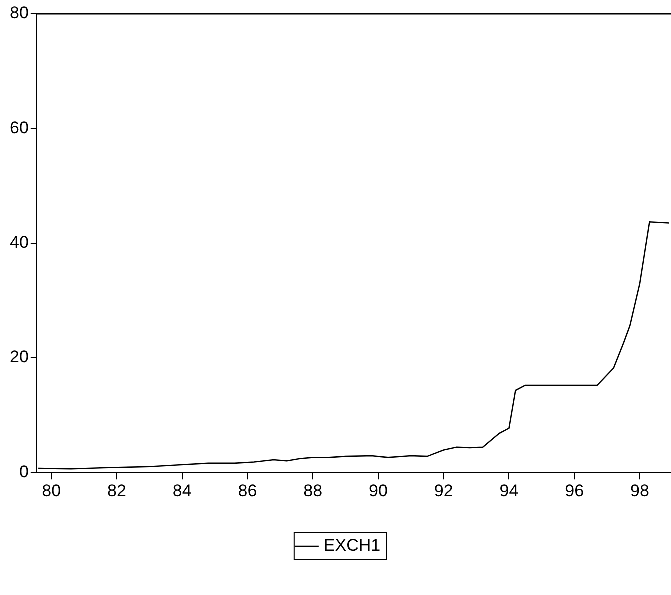  I want to click on x-tick-label: 92, so click(444, 490).